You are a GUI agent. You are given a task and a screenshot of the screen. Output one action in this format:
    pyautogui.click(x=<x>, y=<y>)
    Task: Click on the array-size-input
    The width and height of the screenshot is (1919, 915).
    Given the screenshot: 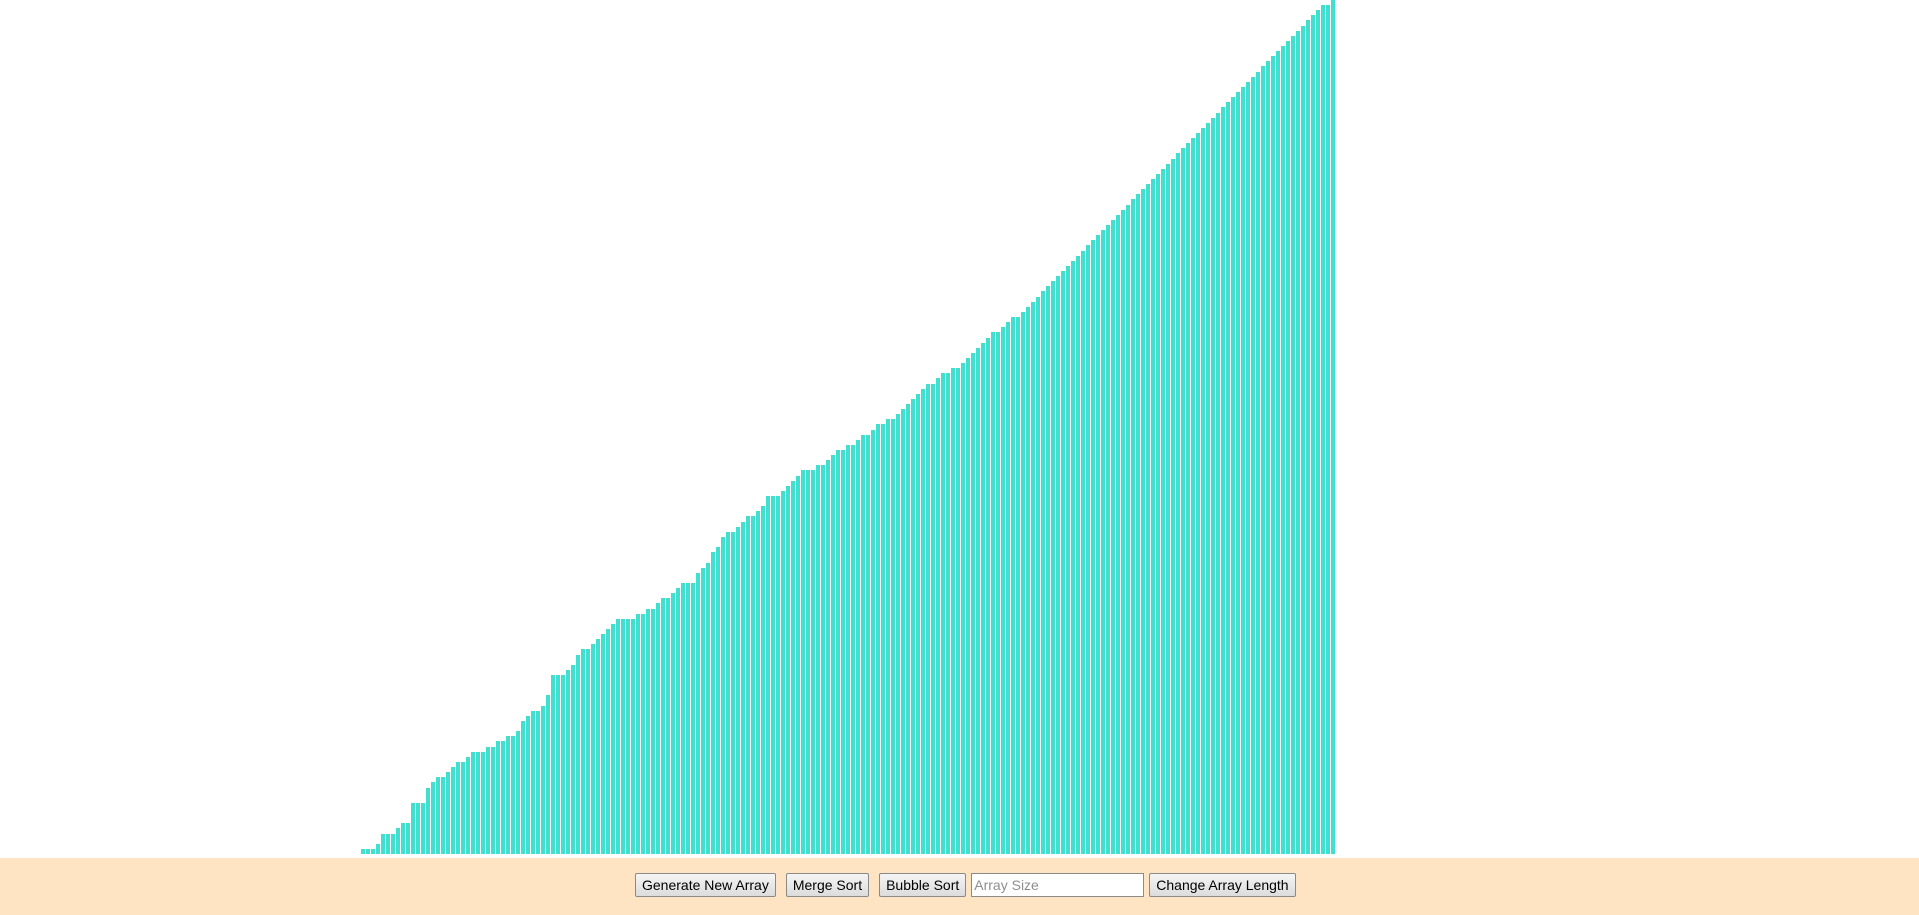 What is the action you would take?
    pyautogui.click(x=1058, y=885)
    